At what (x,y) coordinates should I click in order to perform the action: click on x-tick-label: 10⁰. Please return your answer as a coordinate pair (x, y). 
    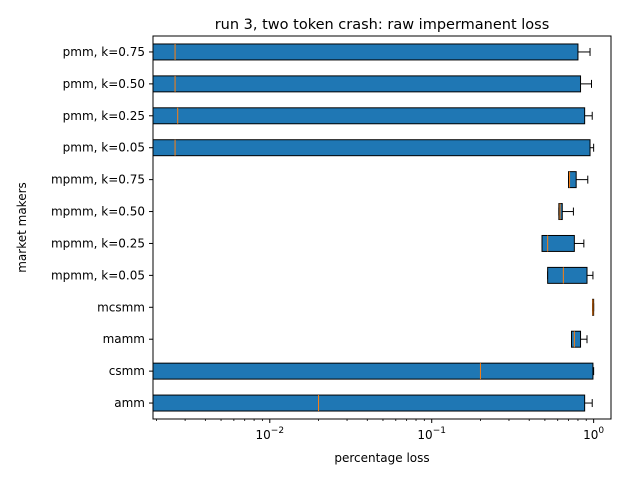
    Looking at the image, I should click on (593, 434).